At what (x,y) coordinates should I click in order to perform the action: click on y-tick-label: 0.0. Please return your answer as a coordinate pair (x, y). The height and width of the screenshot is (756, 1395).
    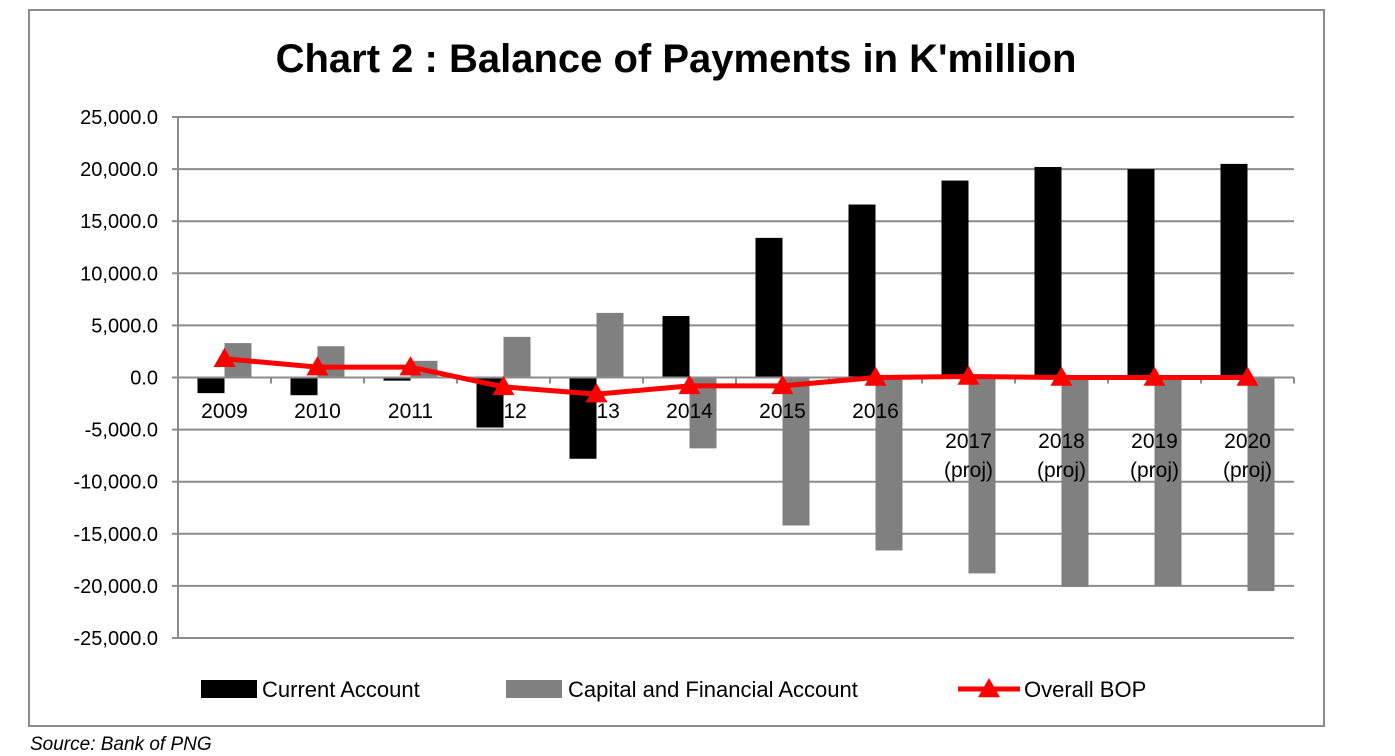
    Looking at the image, I should click on (144, 379).